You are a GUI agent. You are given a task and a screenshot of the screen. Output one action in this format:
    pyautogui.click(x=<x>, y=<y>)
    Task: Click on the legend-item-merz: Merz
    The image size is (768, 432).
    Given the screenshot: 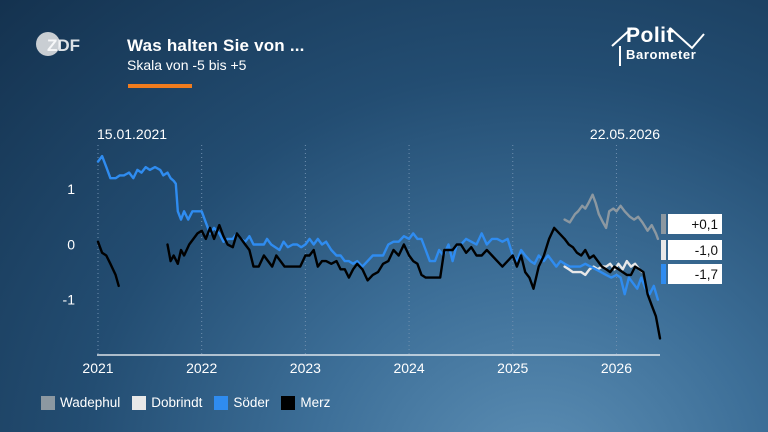 What is the action you would take?
    pyautogui.click(x=305, y=402)
    